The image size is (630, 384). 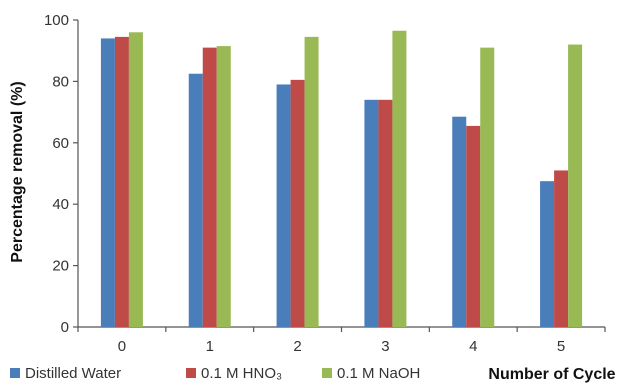 I want to click on y-tick-label: 60, so click(x=60, y=143).